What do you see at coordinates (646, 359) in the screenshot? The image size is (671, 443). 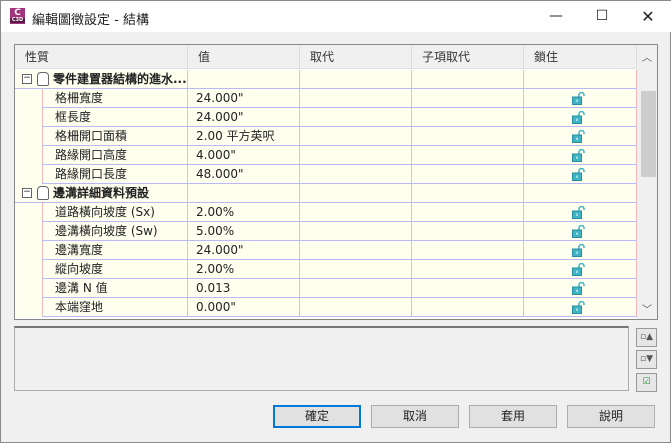 I see `move-down-button: ▫▼` at bounding box center [646, 359].